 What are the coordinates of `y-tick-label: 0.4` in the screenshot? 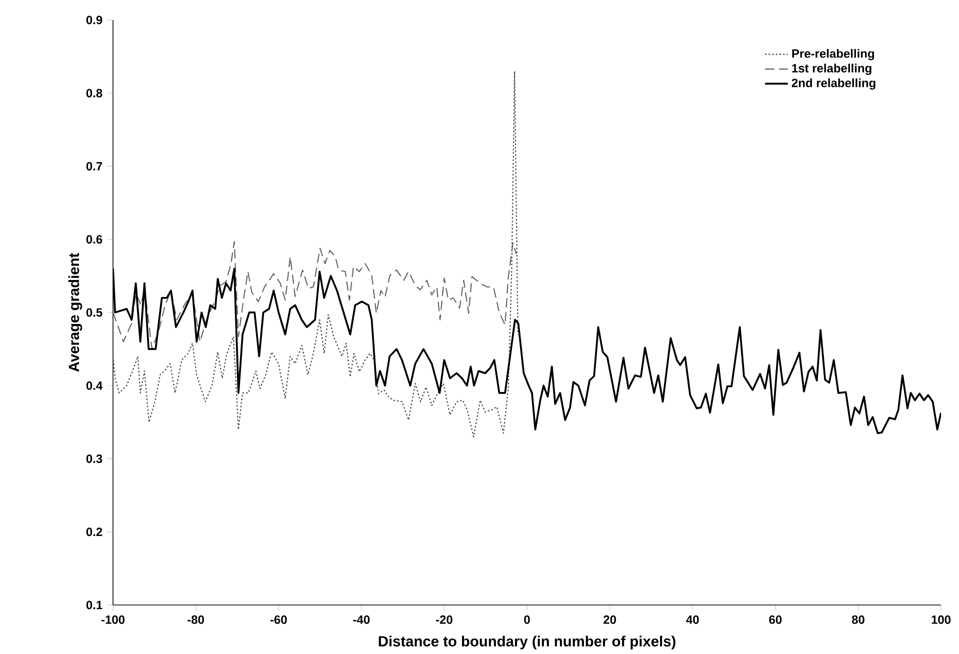 It's located at (94, 385).